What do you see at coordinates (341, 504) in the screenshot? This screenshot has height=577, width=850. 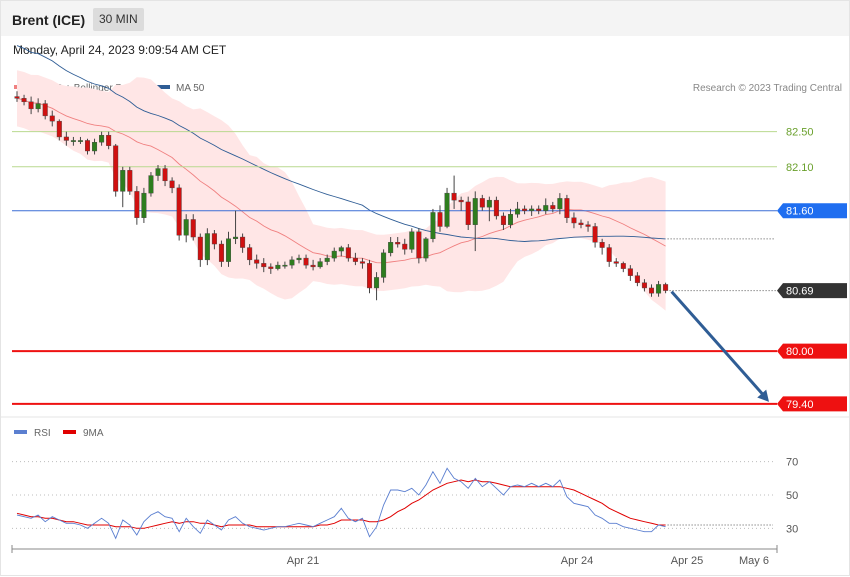 I see `rsi-ma-line` at bounding box center [341, 504].